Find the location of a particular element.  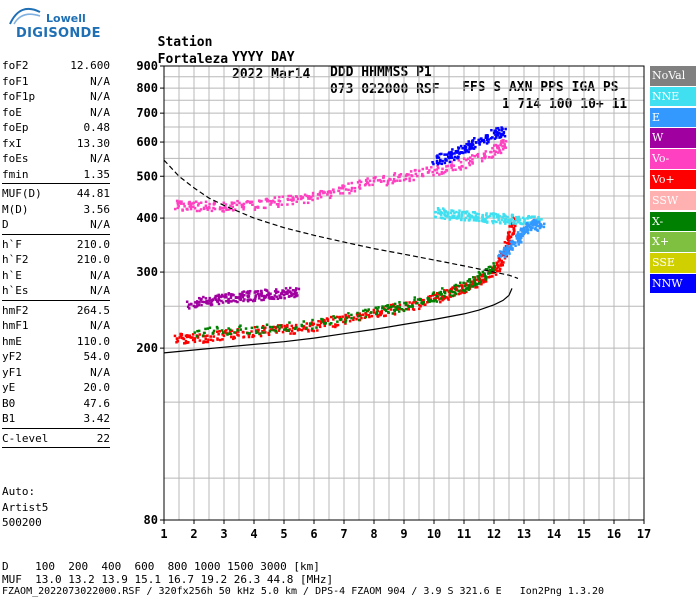

param-row: hmF1 N/A is located at coordinates (56, 326).